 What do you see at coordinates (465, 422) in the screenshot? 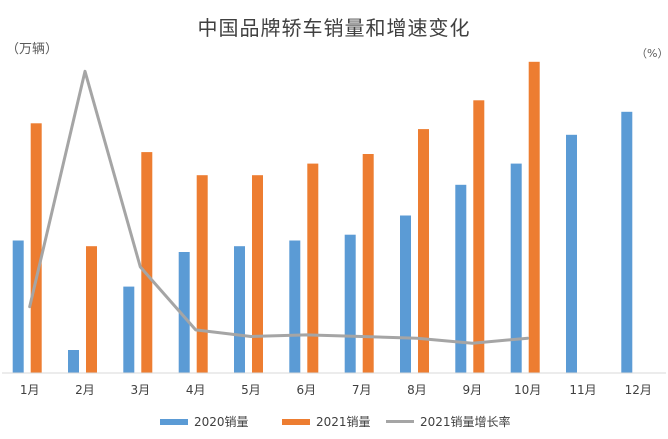
I see `legend-label-growth: 2021销量增长率` at bounding box center [465, 422].